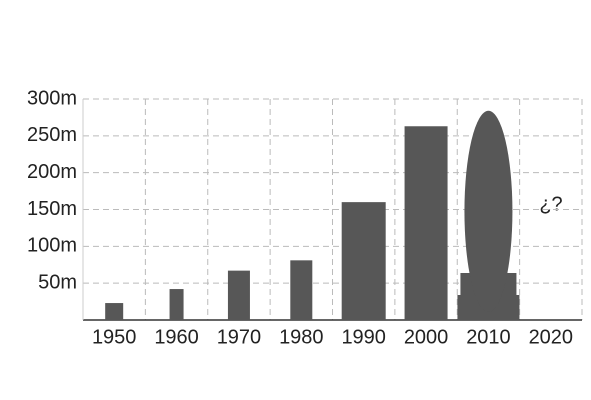 The width and height of the screenshot is (591, 400). What do you see at coordinates (52, 135) in the screenshot?
I see `y-tick-label: 250m` at bounding box center [52, 135].